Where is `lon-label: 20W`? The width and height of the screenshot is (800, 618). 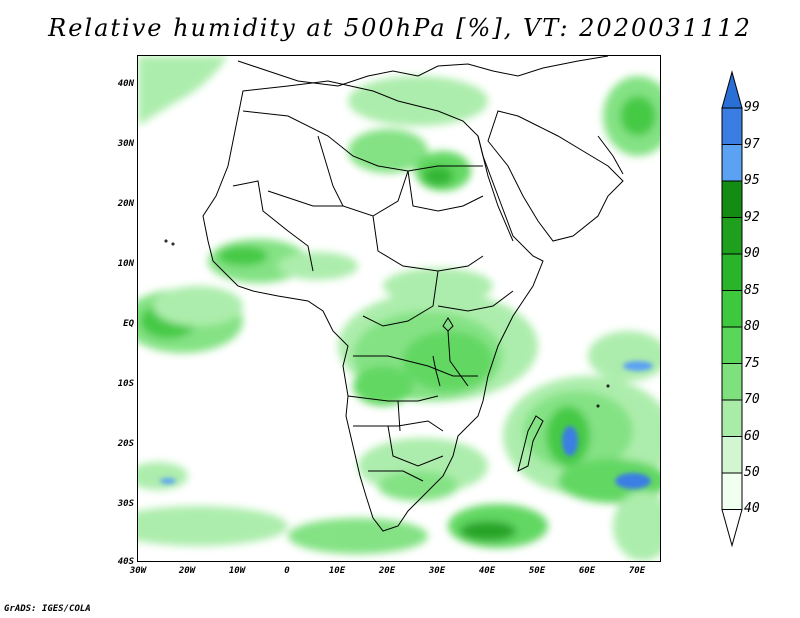
lon-label: 20W is located at coordinates (187, 571).